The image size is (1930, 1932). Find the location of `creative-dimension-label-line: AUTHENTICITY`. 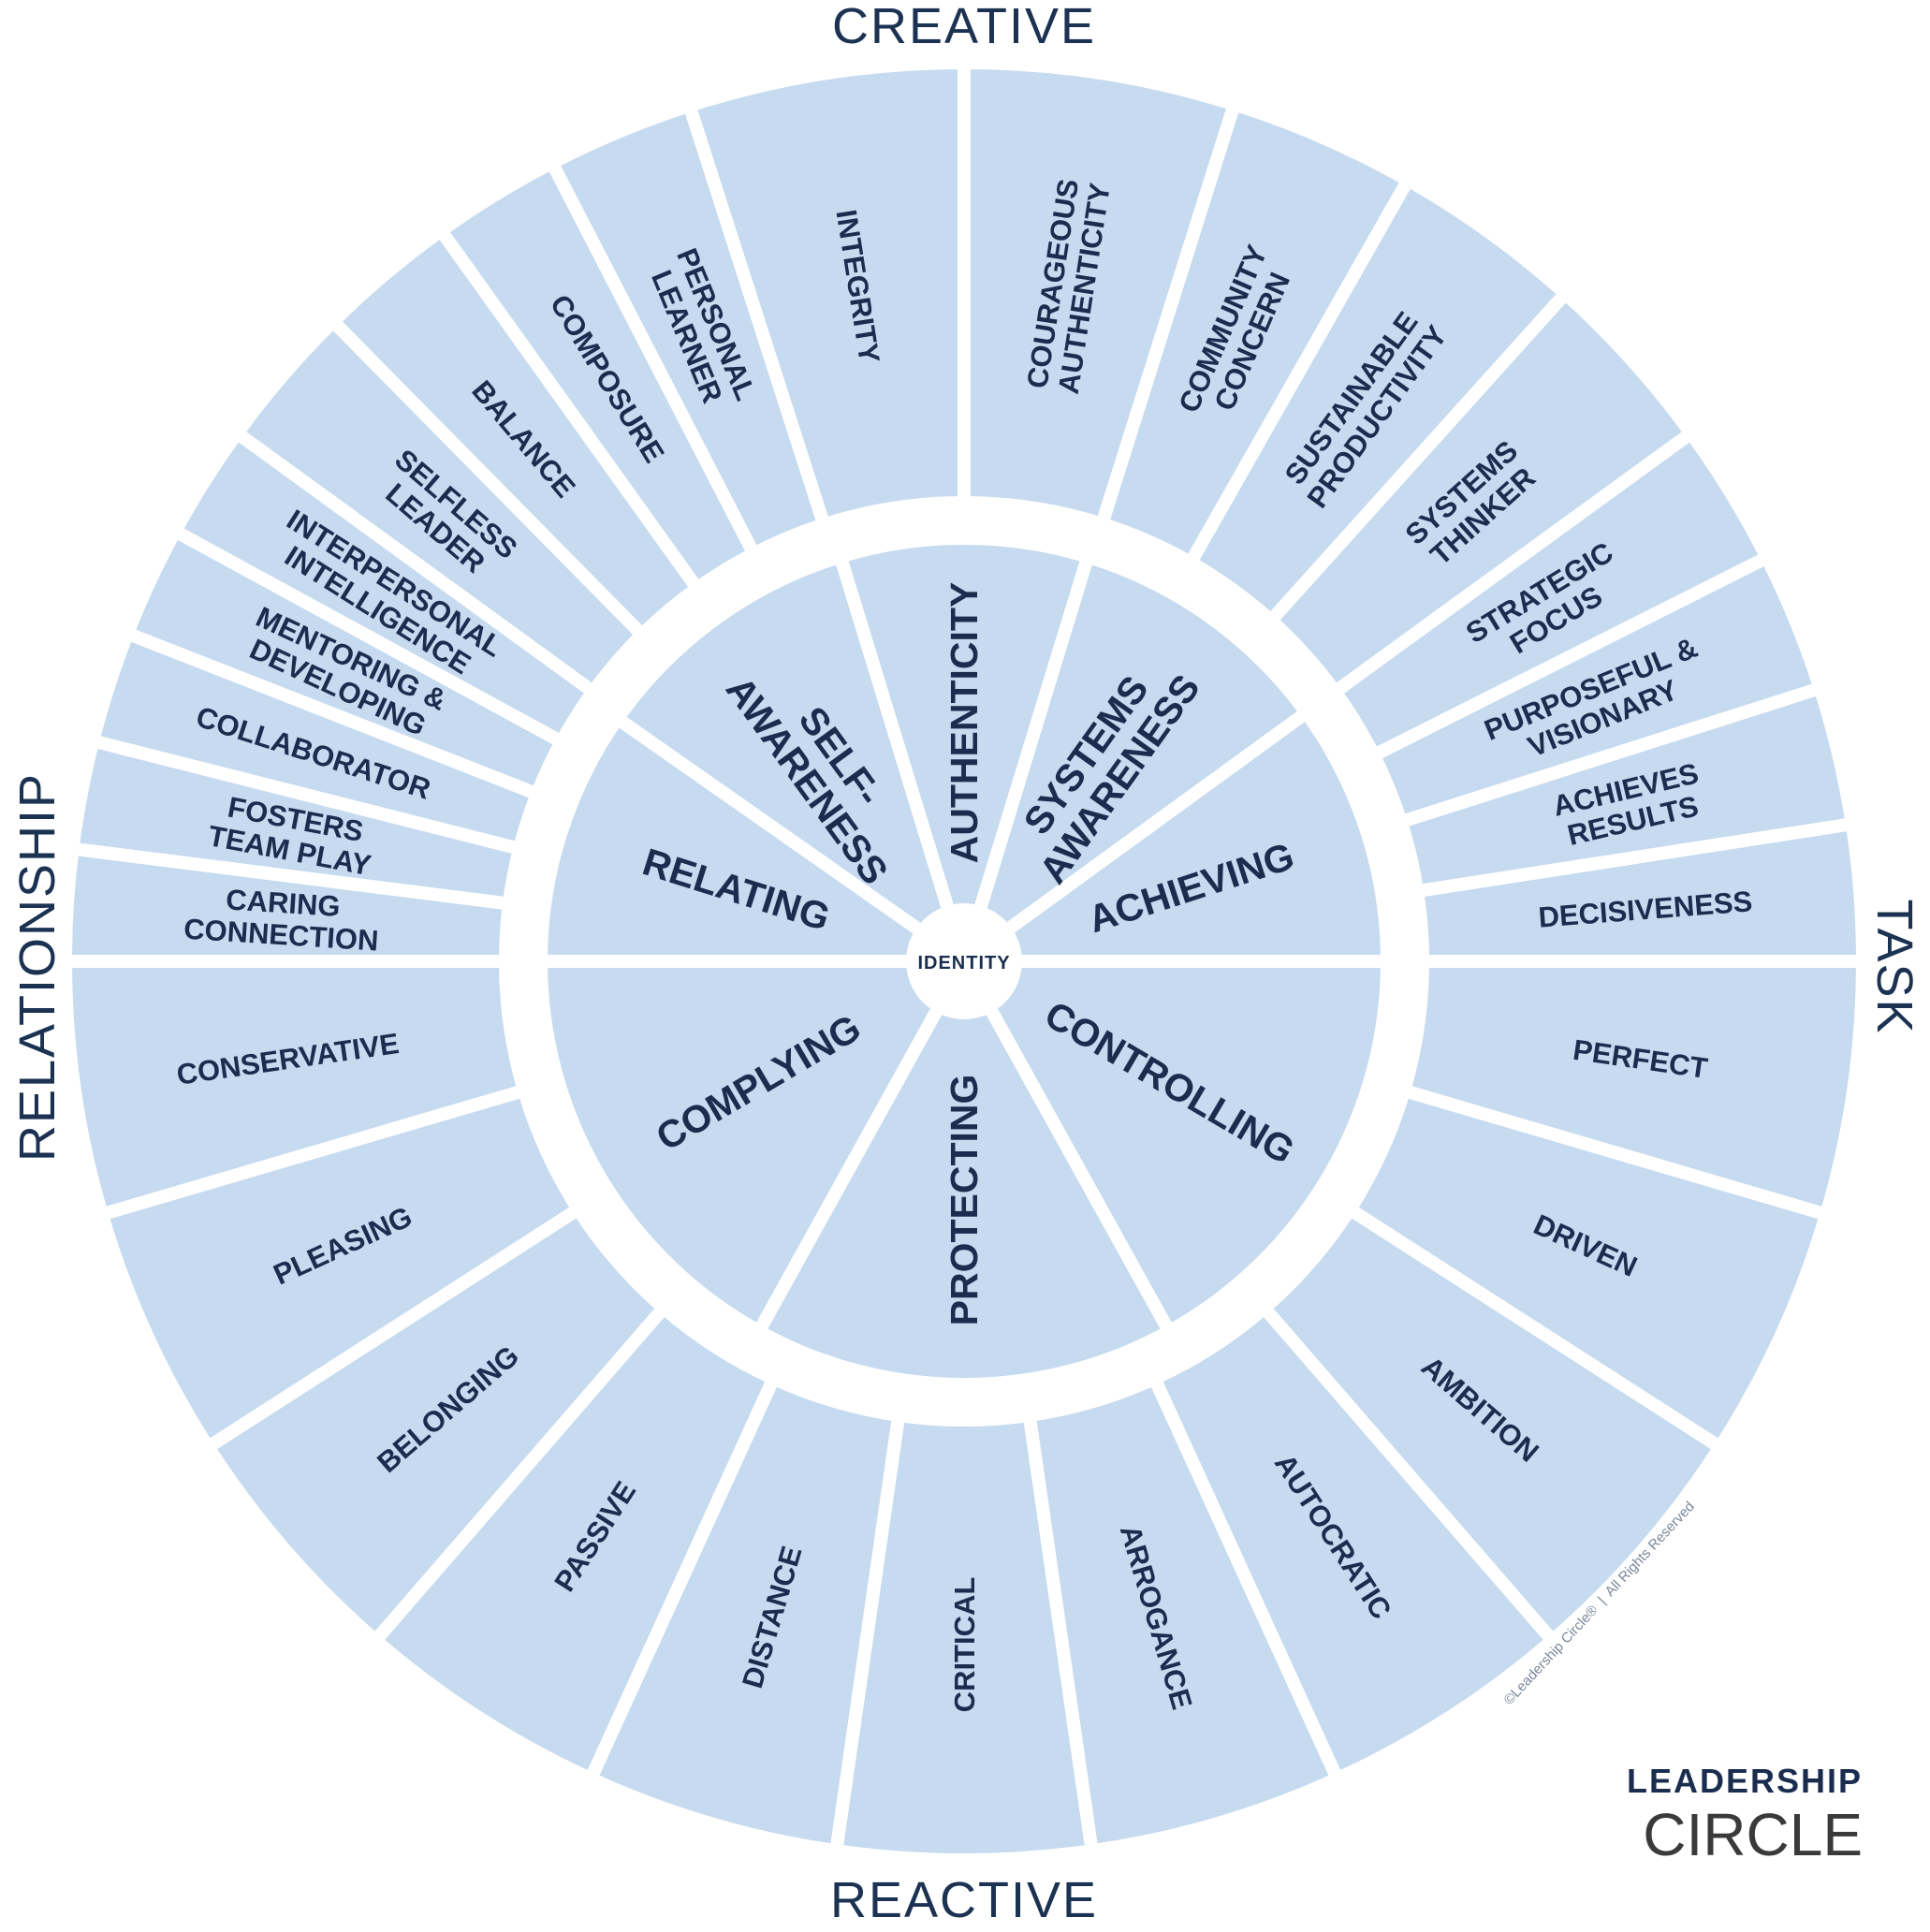

creative-dimension-label-line: AUTHENTICITY is located at coordinates (964, 723).